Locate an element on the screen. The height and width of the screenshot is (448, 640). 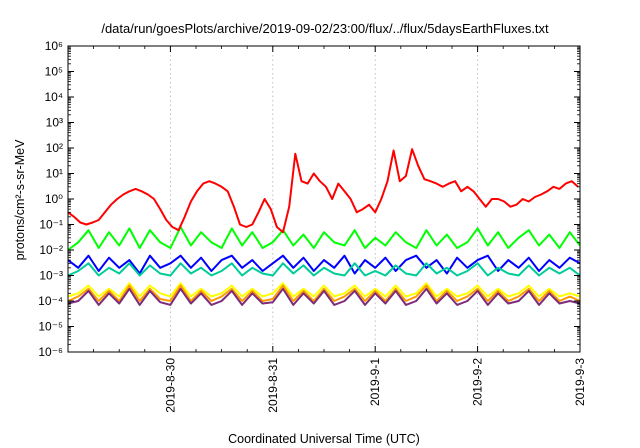
x-tick-label: 2019-9-3 is located at coordinates (580, 382).